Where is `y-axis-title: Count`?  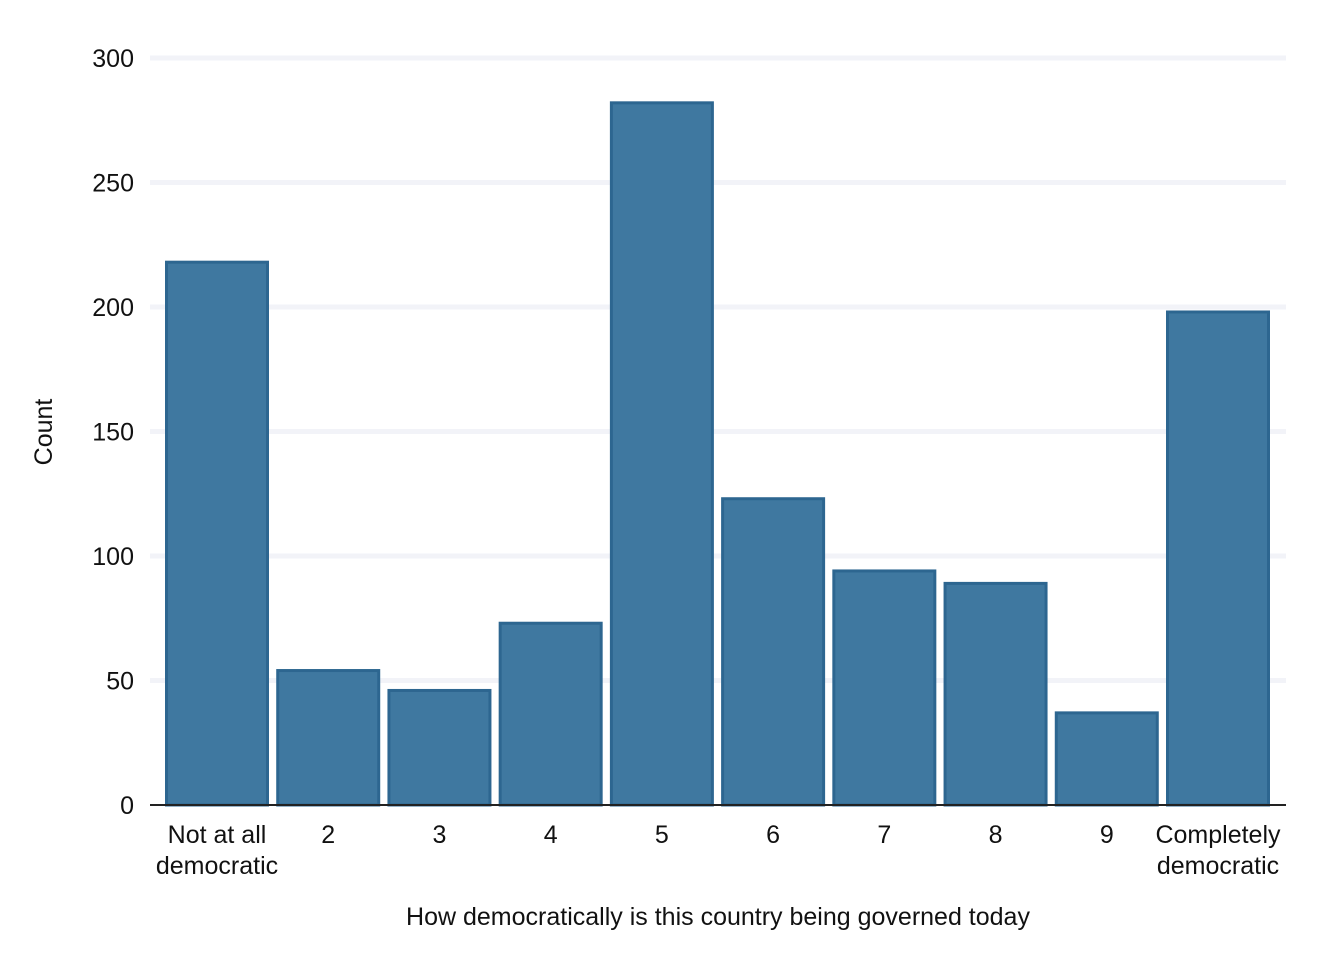 y-axis-title: Count is located at coordinates (44, 432).